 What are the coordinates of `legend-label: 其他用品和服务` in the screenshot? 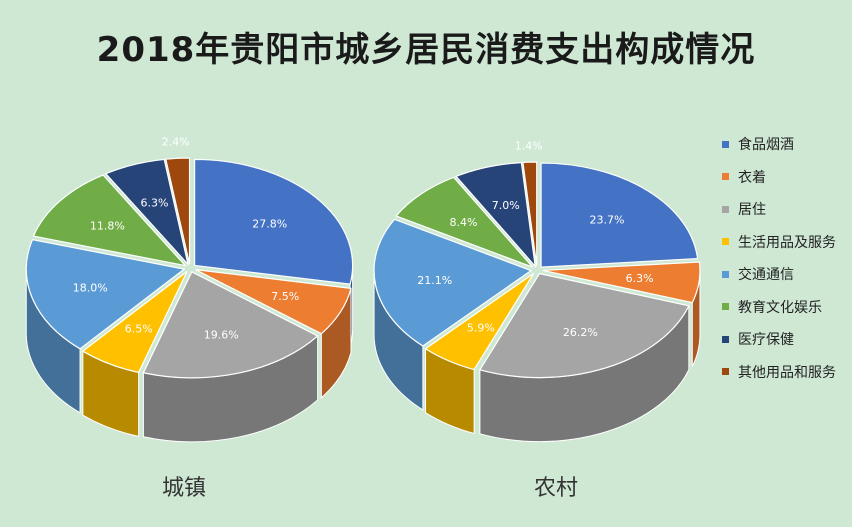 It's located at (787, 372).